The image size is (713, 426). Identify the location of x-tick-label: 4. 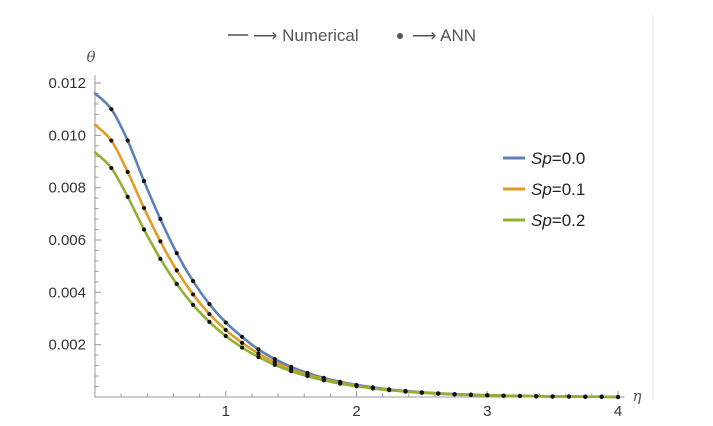
(618, 411).